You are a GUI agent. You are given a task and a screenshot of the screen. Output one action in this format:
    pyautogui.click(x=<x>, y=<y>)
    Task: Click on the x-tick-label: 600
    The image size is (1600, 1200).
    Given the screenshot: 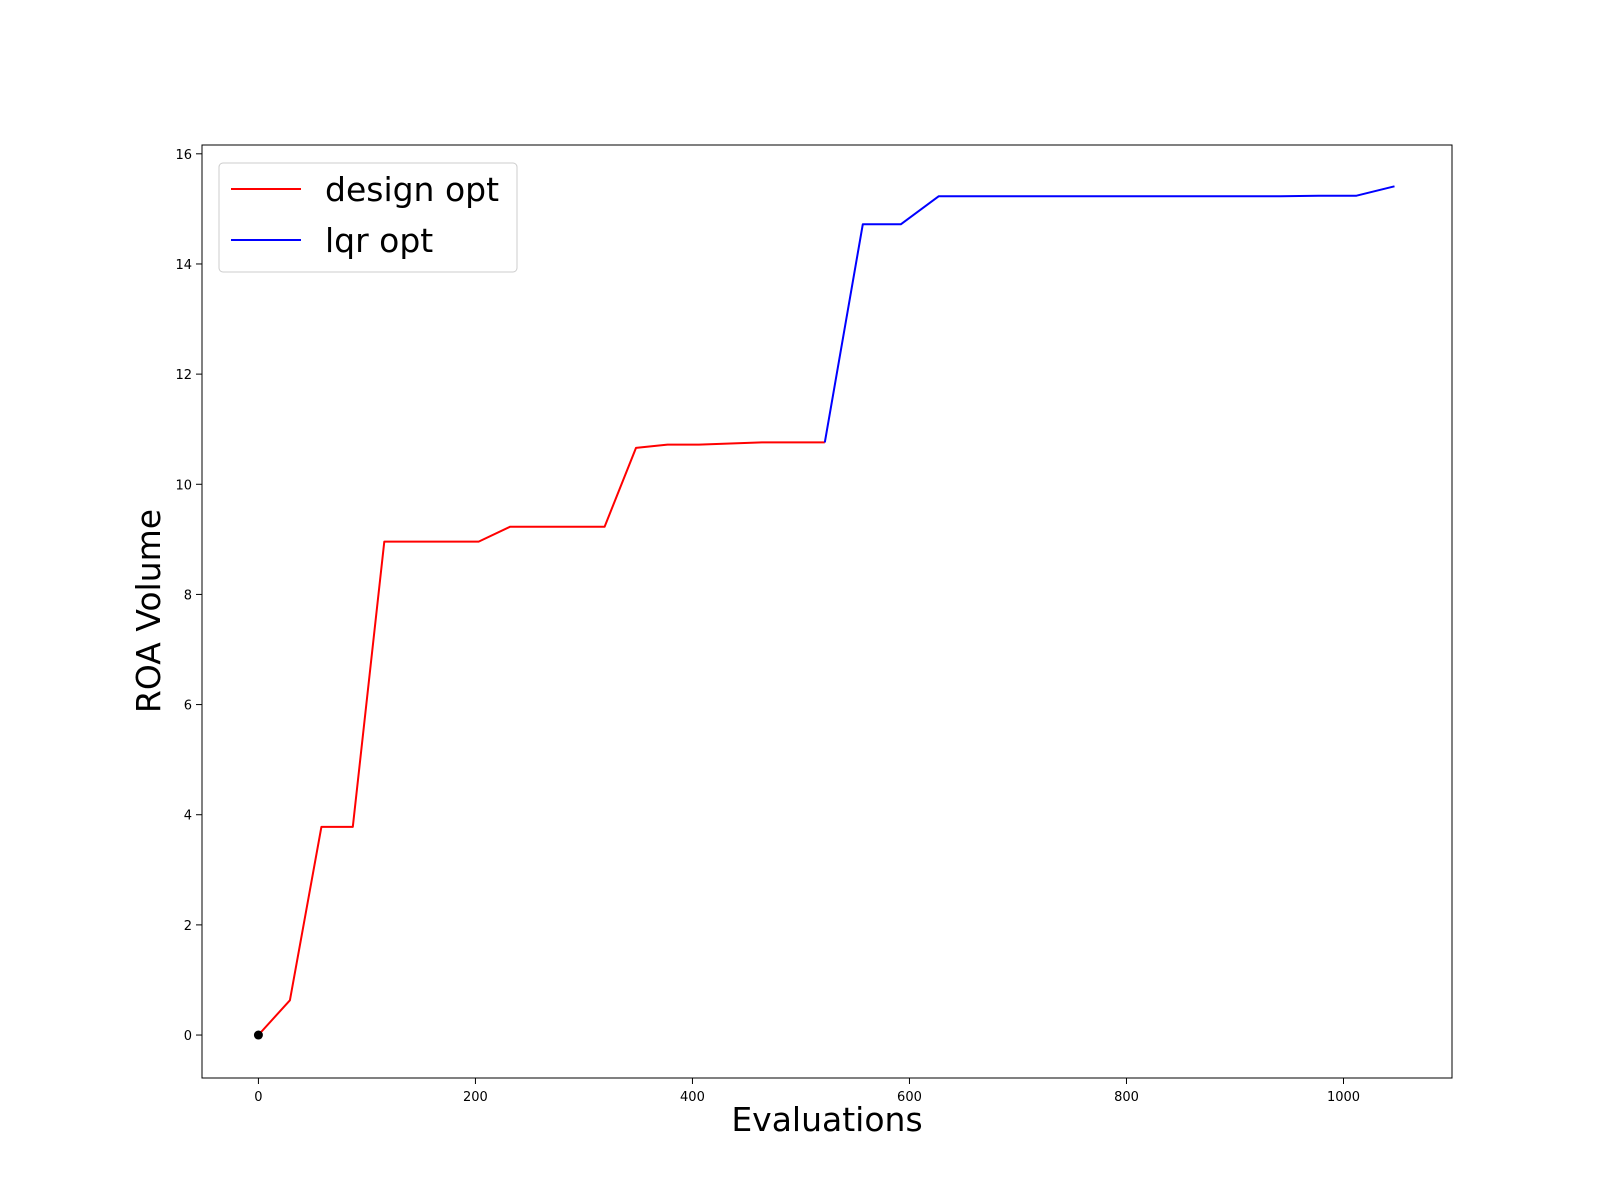 What is the action you would take?
    pyautogui.click(x=909, y=1097)
    